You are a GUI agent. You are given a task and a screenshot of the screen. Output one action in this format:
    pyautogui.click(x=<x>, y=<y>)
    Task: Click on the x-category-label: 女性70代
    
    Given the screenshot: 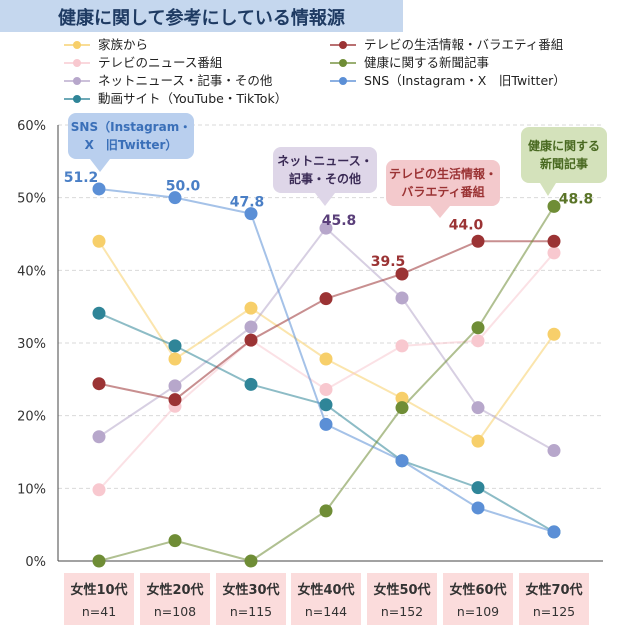 What is the action you would take?
    pyautogui.click(x=554, y=590)
    